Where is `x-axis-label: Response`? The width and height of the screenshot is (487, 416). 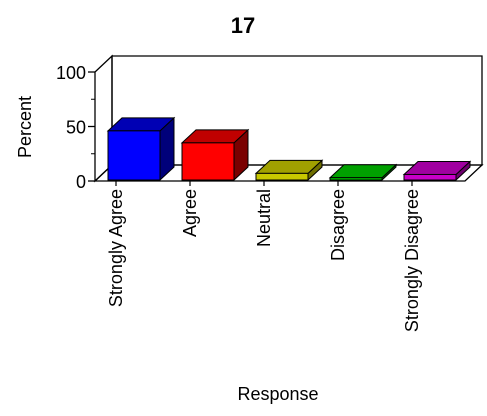
x-axis-label: Response is located at coordinates (277, 394).